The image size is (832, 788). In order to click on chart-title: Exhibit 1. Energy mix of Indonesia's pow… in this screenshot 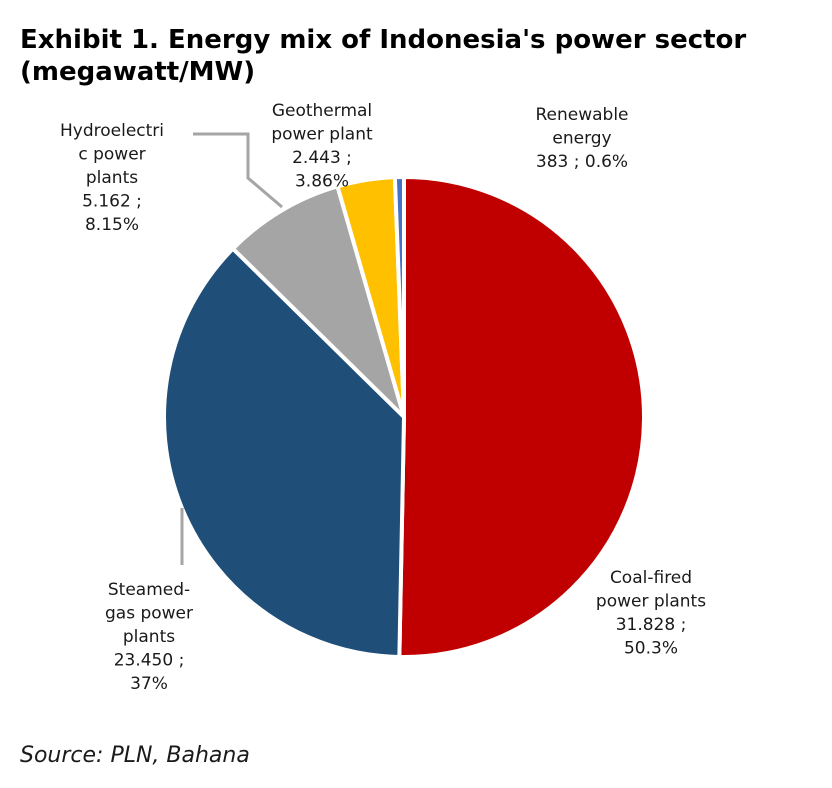, I will do `click(420, 56)`.